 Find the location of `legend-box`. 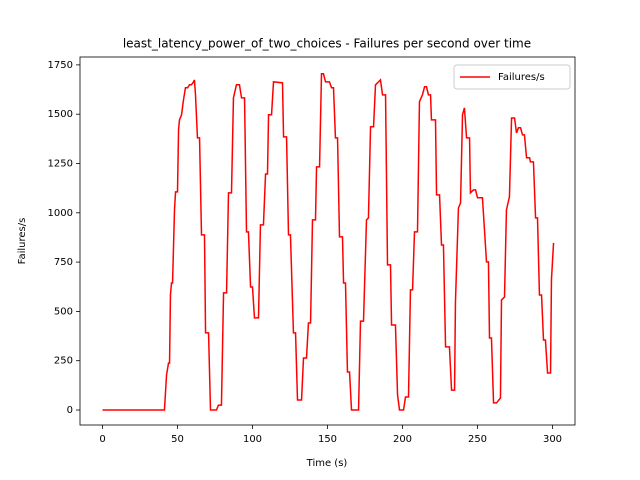

legend-box is located at coordinates (512, 77).